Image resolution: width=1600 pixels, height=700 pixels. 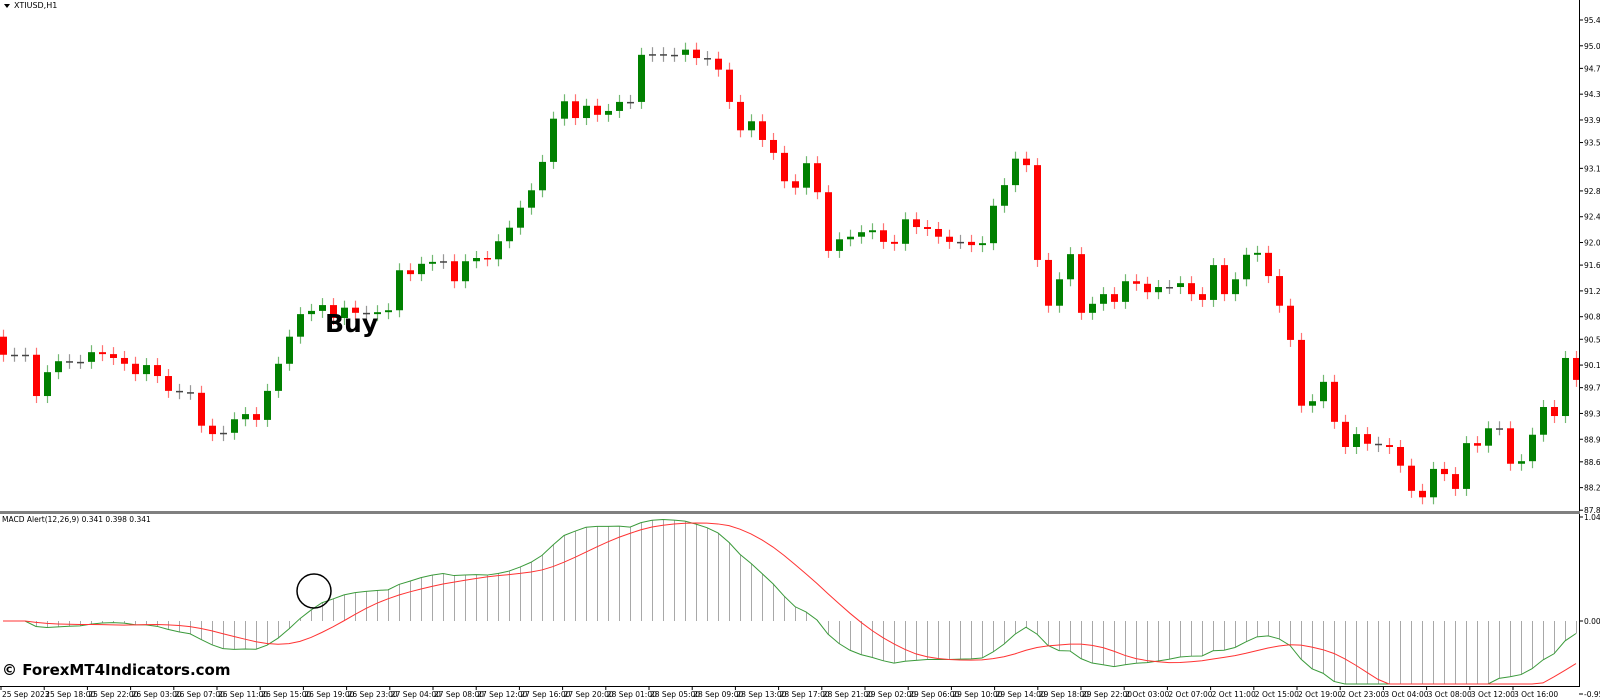 I want to click on time-label: 26 Sep 15:00, so click(x=286, y=694).